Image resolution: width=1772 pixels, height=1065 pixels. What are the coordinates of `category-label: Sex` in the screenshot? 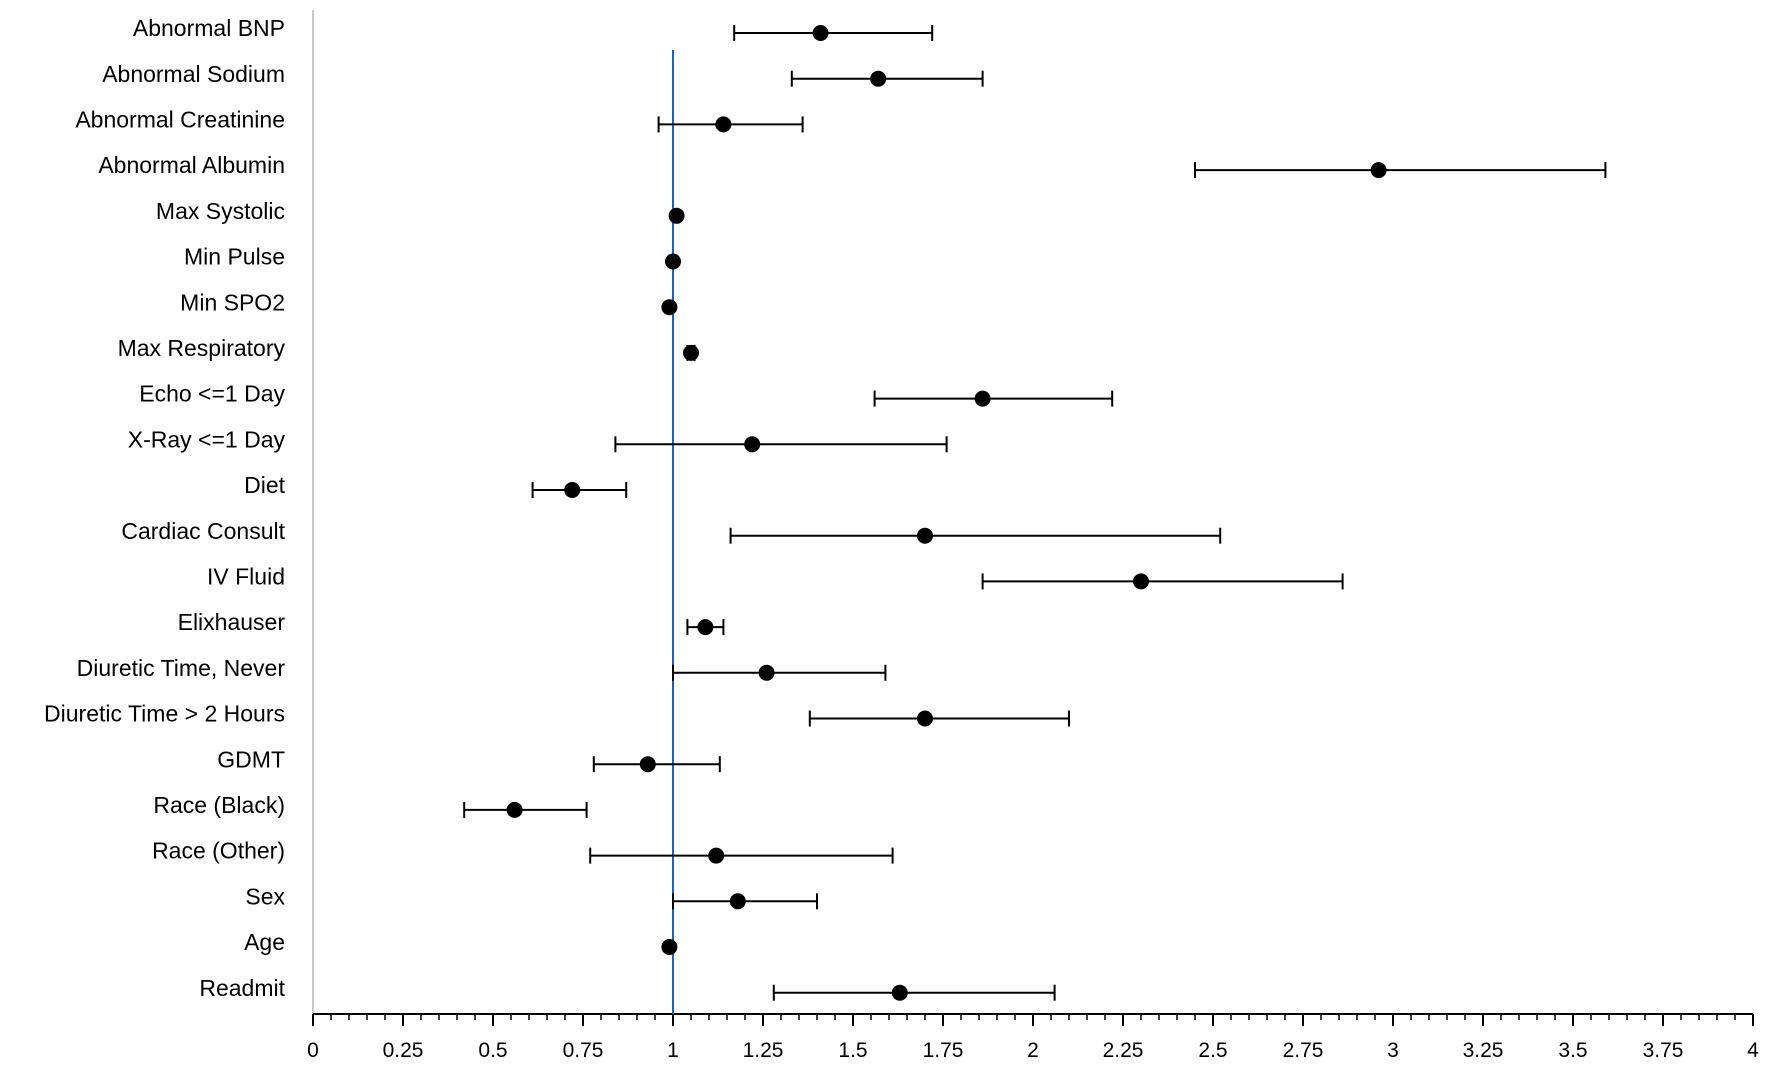 It's located at (265, 896).